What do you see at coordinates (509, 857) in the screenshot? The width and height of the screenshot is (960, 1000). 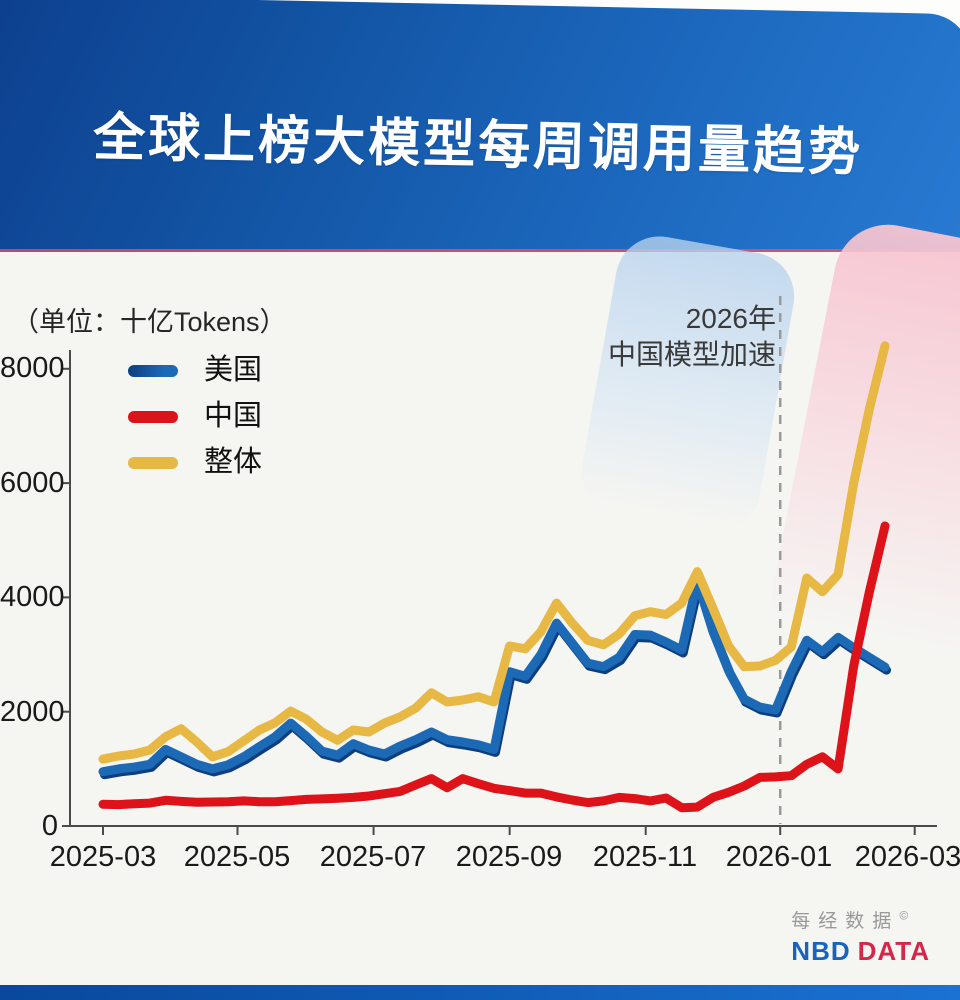 I see `x-tick-label-2025-09: 2025-09` at bounding box center [509, 857].